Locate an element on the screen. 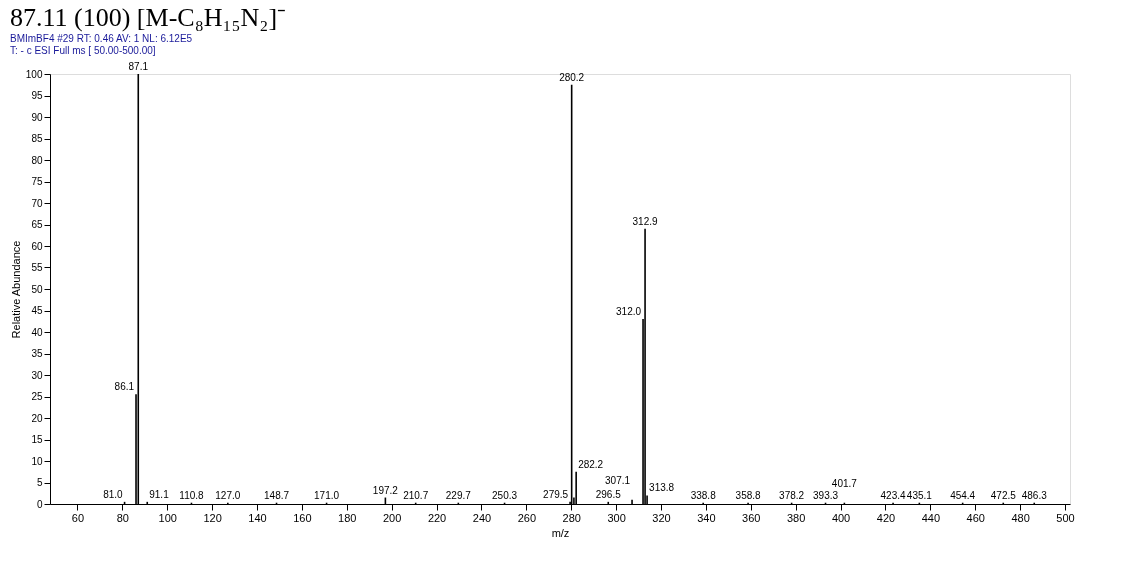 The width and height of the screenshot is (1135, 571). x-tick-label: 480 is located at coordinates (1020, 517).